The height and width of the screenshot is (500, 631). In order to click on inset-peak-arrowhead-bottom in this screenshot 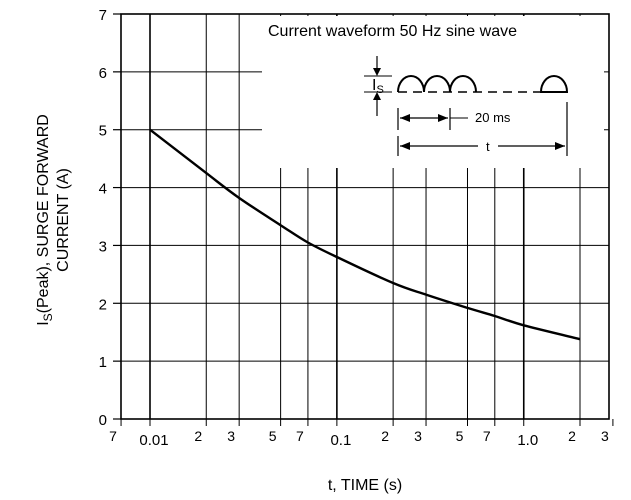, I will do `click(377, 96)`.